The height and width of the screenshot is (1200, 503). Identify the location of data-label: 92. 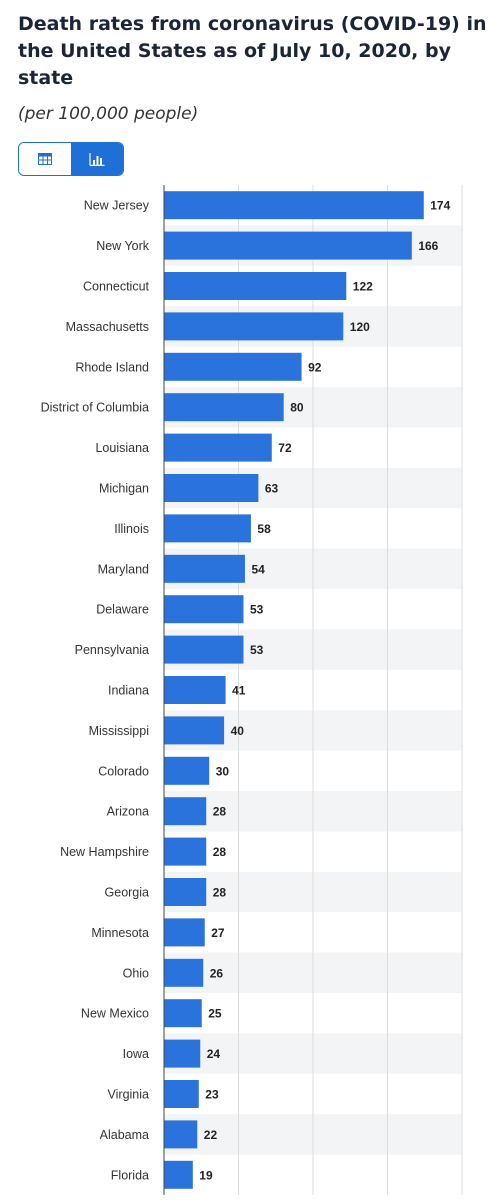
(315, 367).